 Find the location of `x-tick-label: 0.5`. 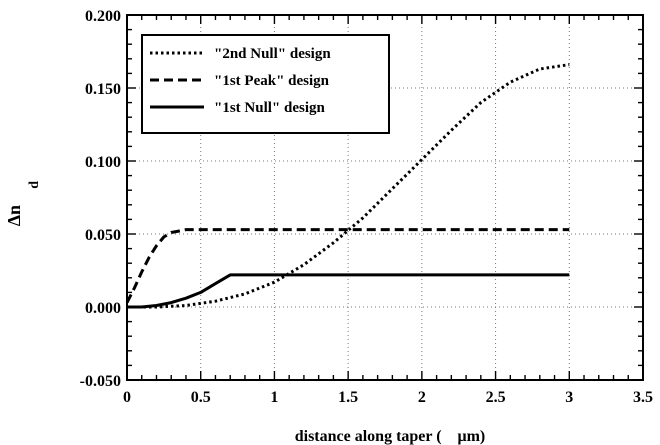

x-tick-label: 0.5 is located at coordinates (201, 397).